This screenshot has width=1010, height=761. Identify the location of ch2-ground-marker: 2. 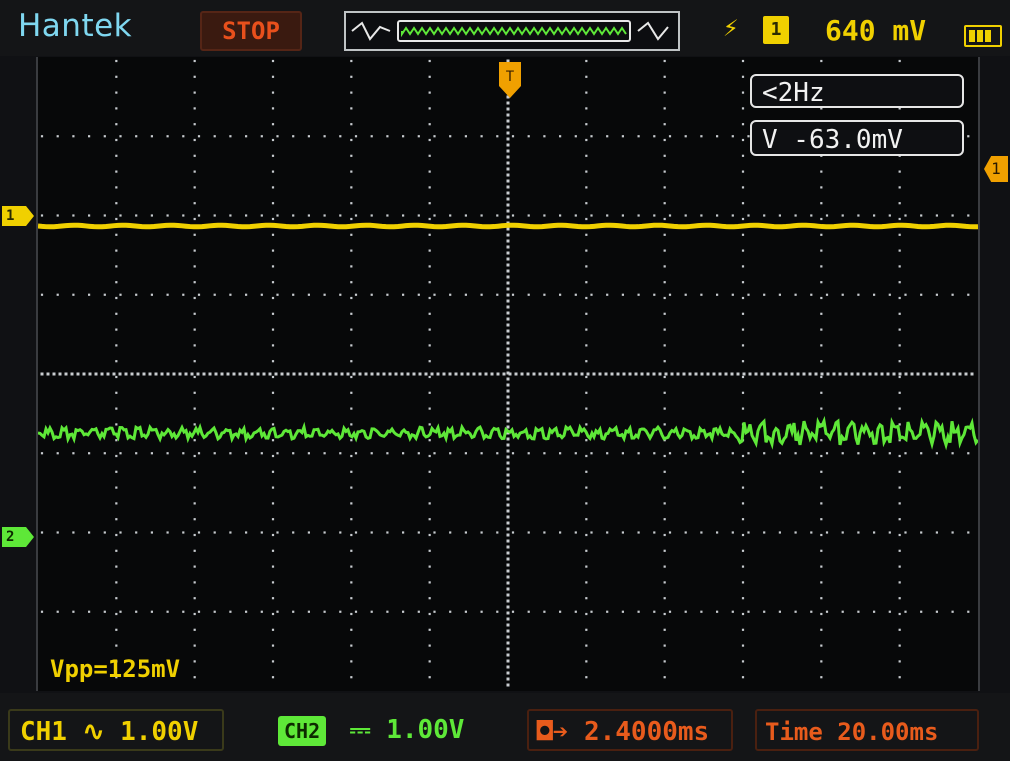
(18, 537).